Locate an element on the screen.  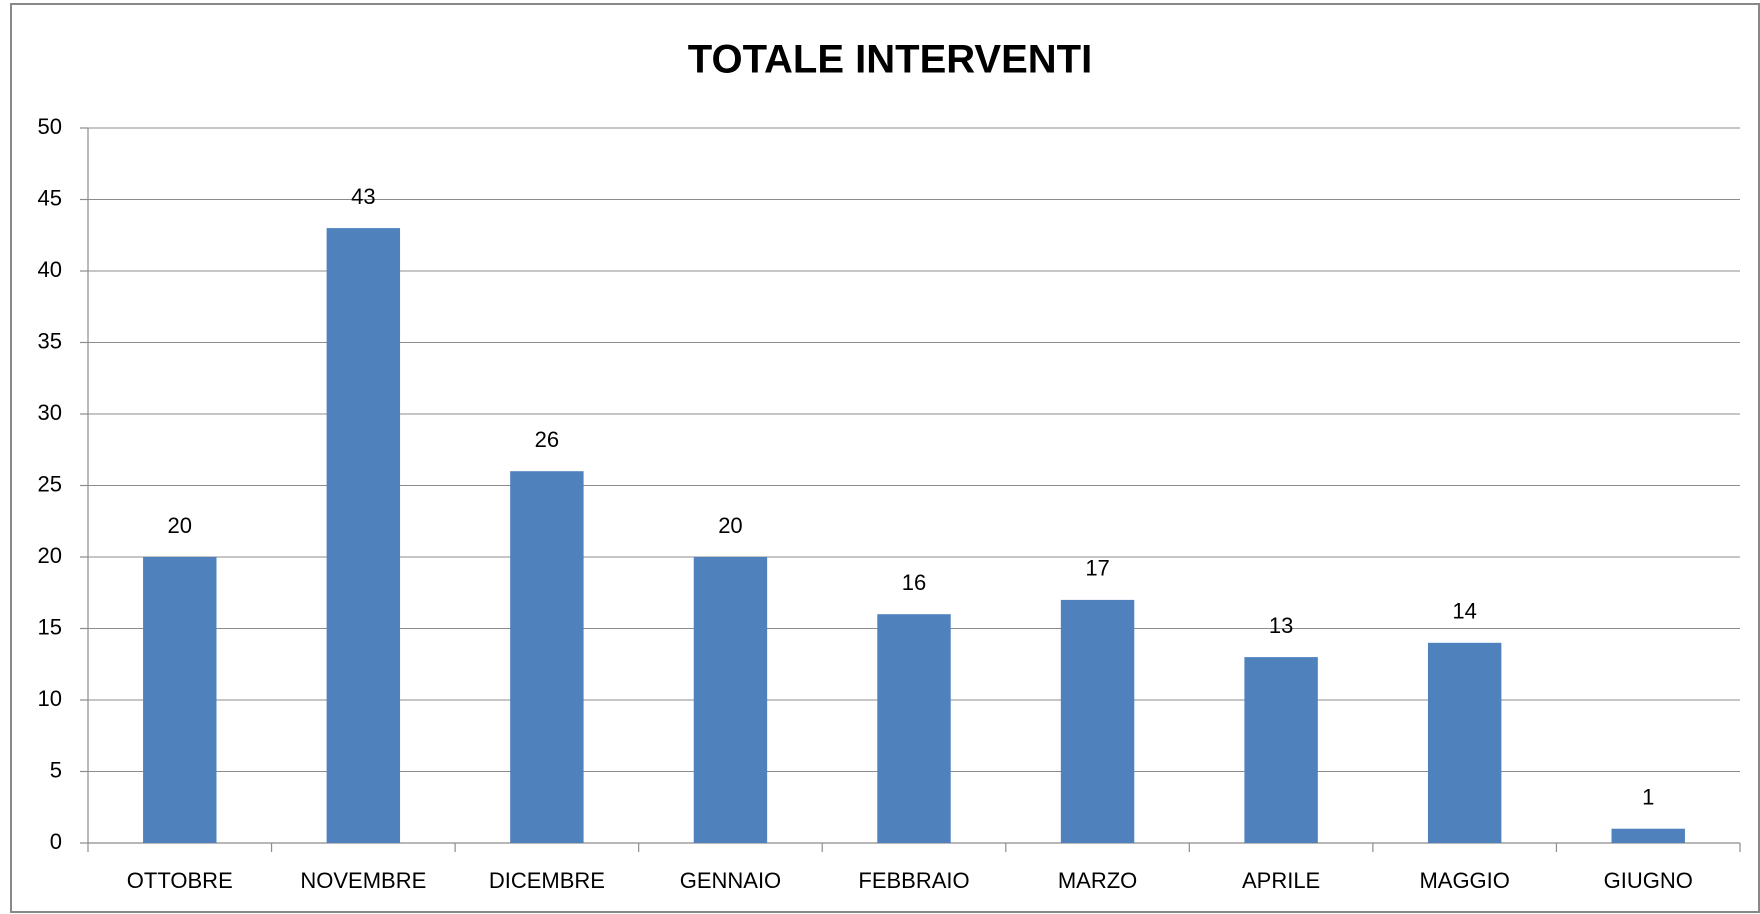
chart-title: TOTALE INTERVENTI is located at coordinates (890, 60).